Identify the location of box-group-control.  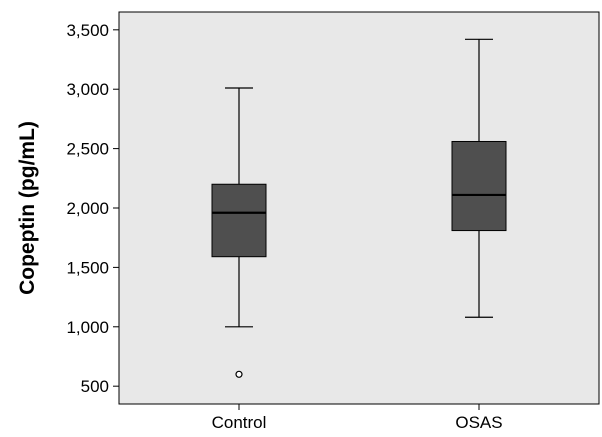
(239, 232).